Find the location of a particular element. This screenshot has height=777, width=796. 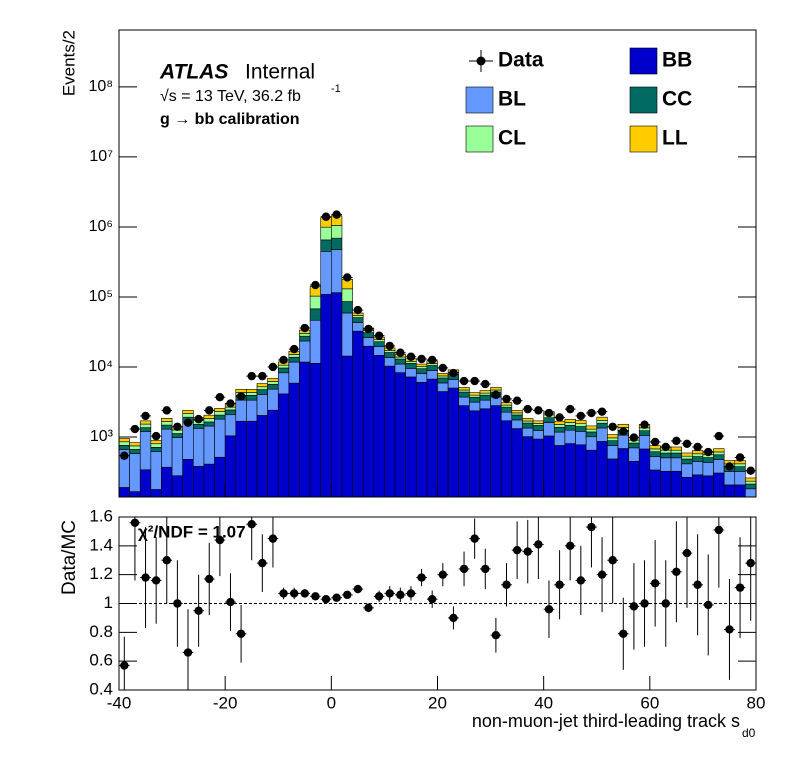

y-tick-label: 10³ is located at coordinates (102, 436).